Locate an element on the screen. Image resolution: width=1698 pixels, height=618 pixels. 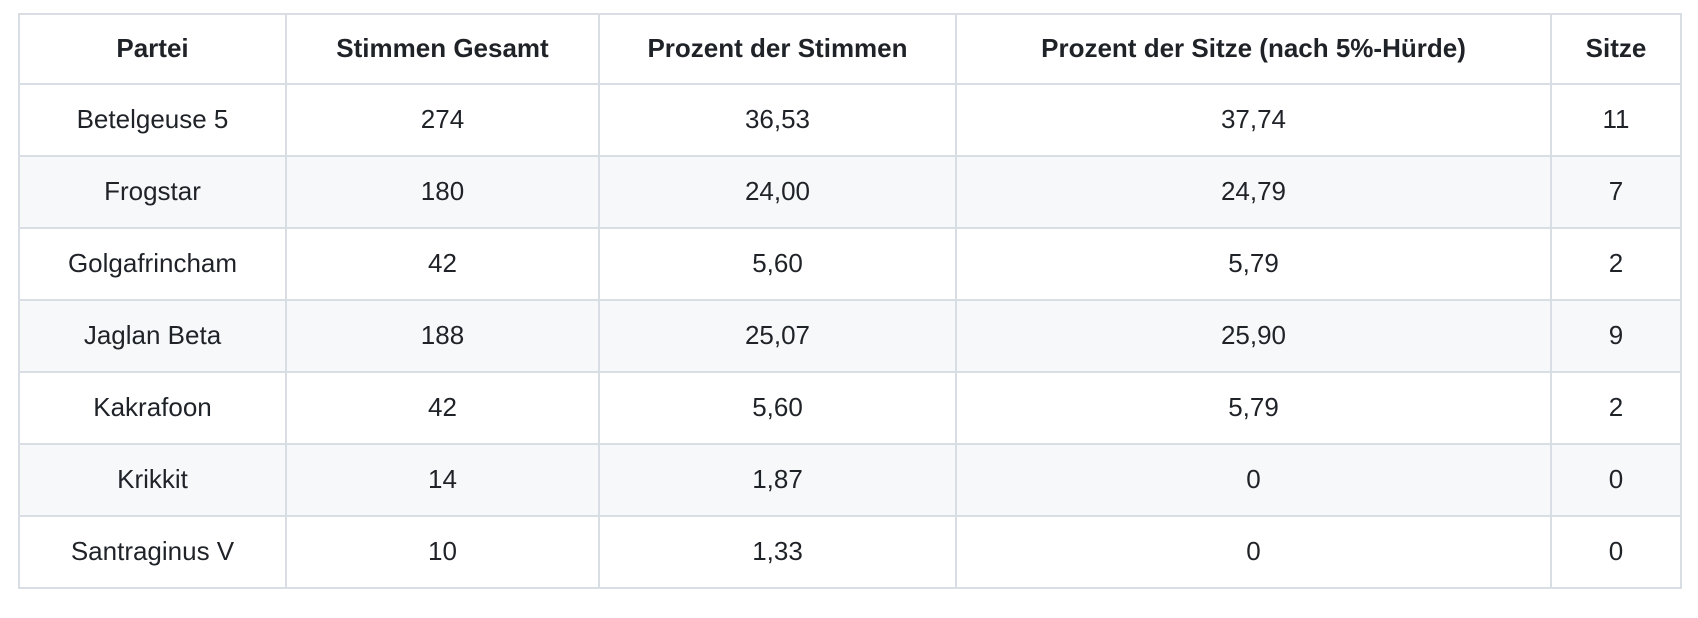
cell-party: Kakrafoon is located at coordinates (152, 408).